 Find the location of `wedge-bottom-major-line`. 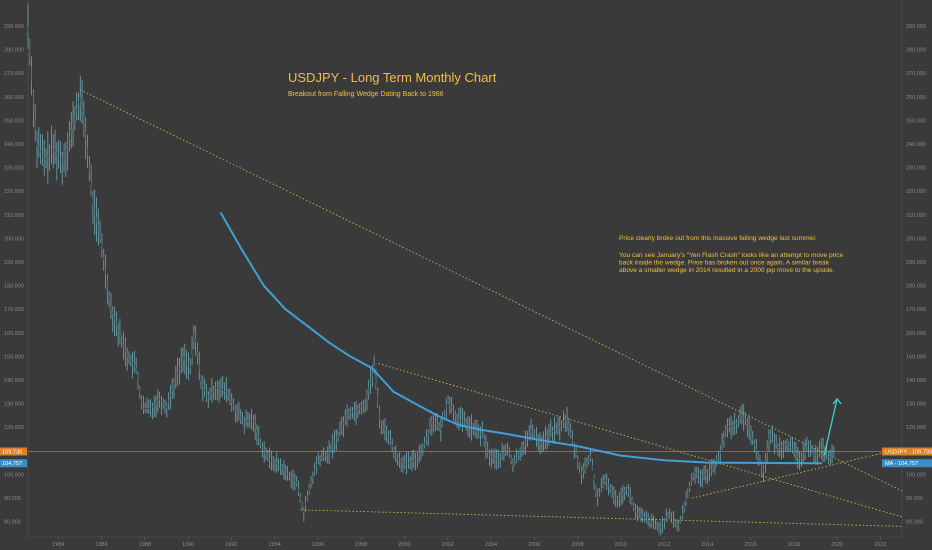

wedge-bottom-major-line is located at coordinates (601, 518).